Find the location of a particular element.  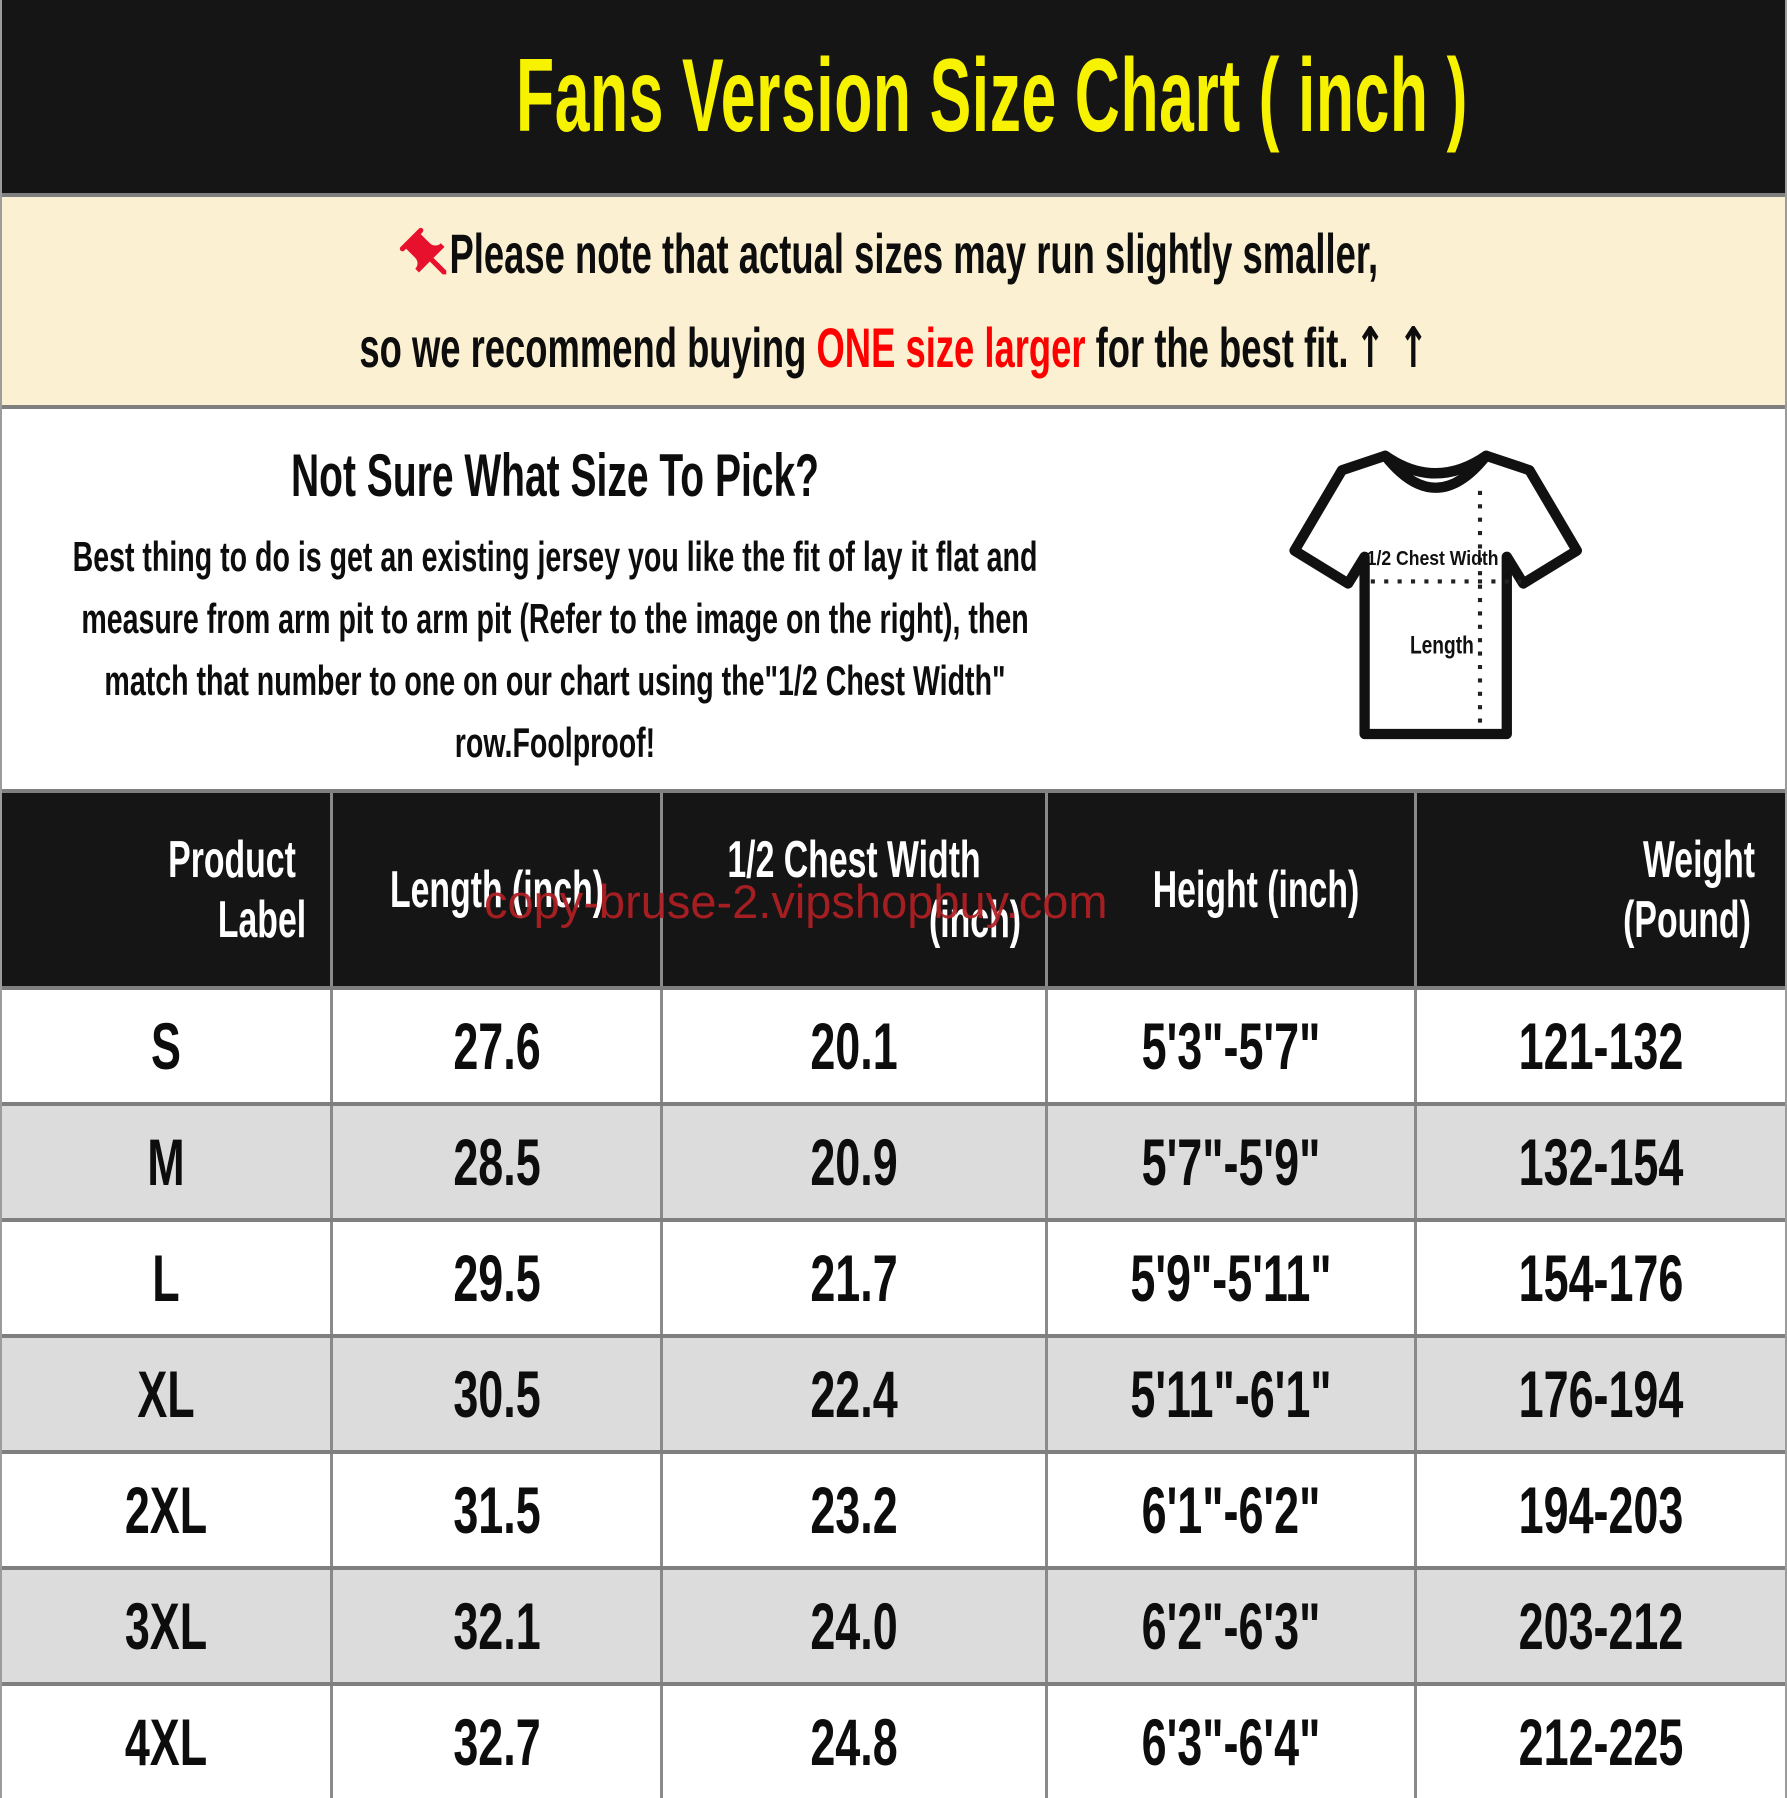

cell-weight: 121-132 is located at coordinates (1600, 1045).